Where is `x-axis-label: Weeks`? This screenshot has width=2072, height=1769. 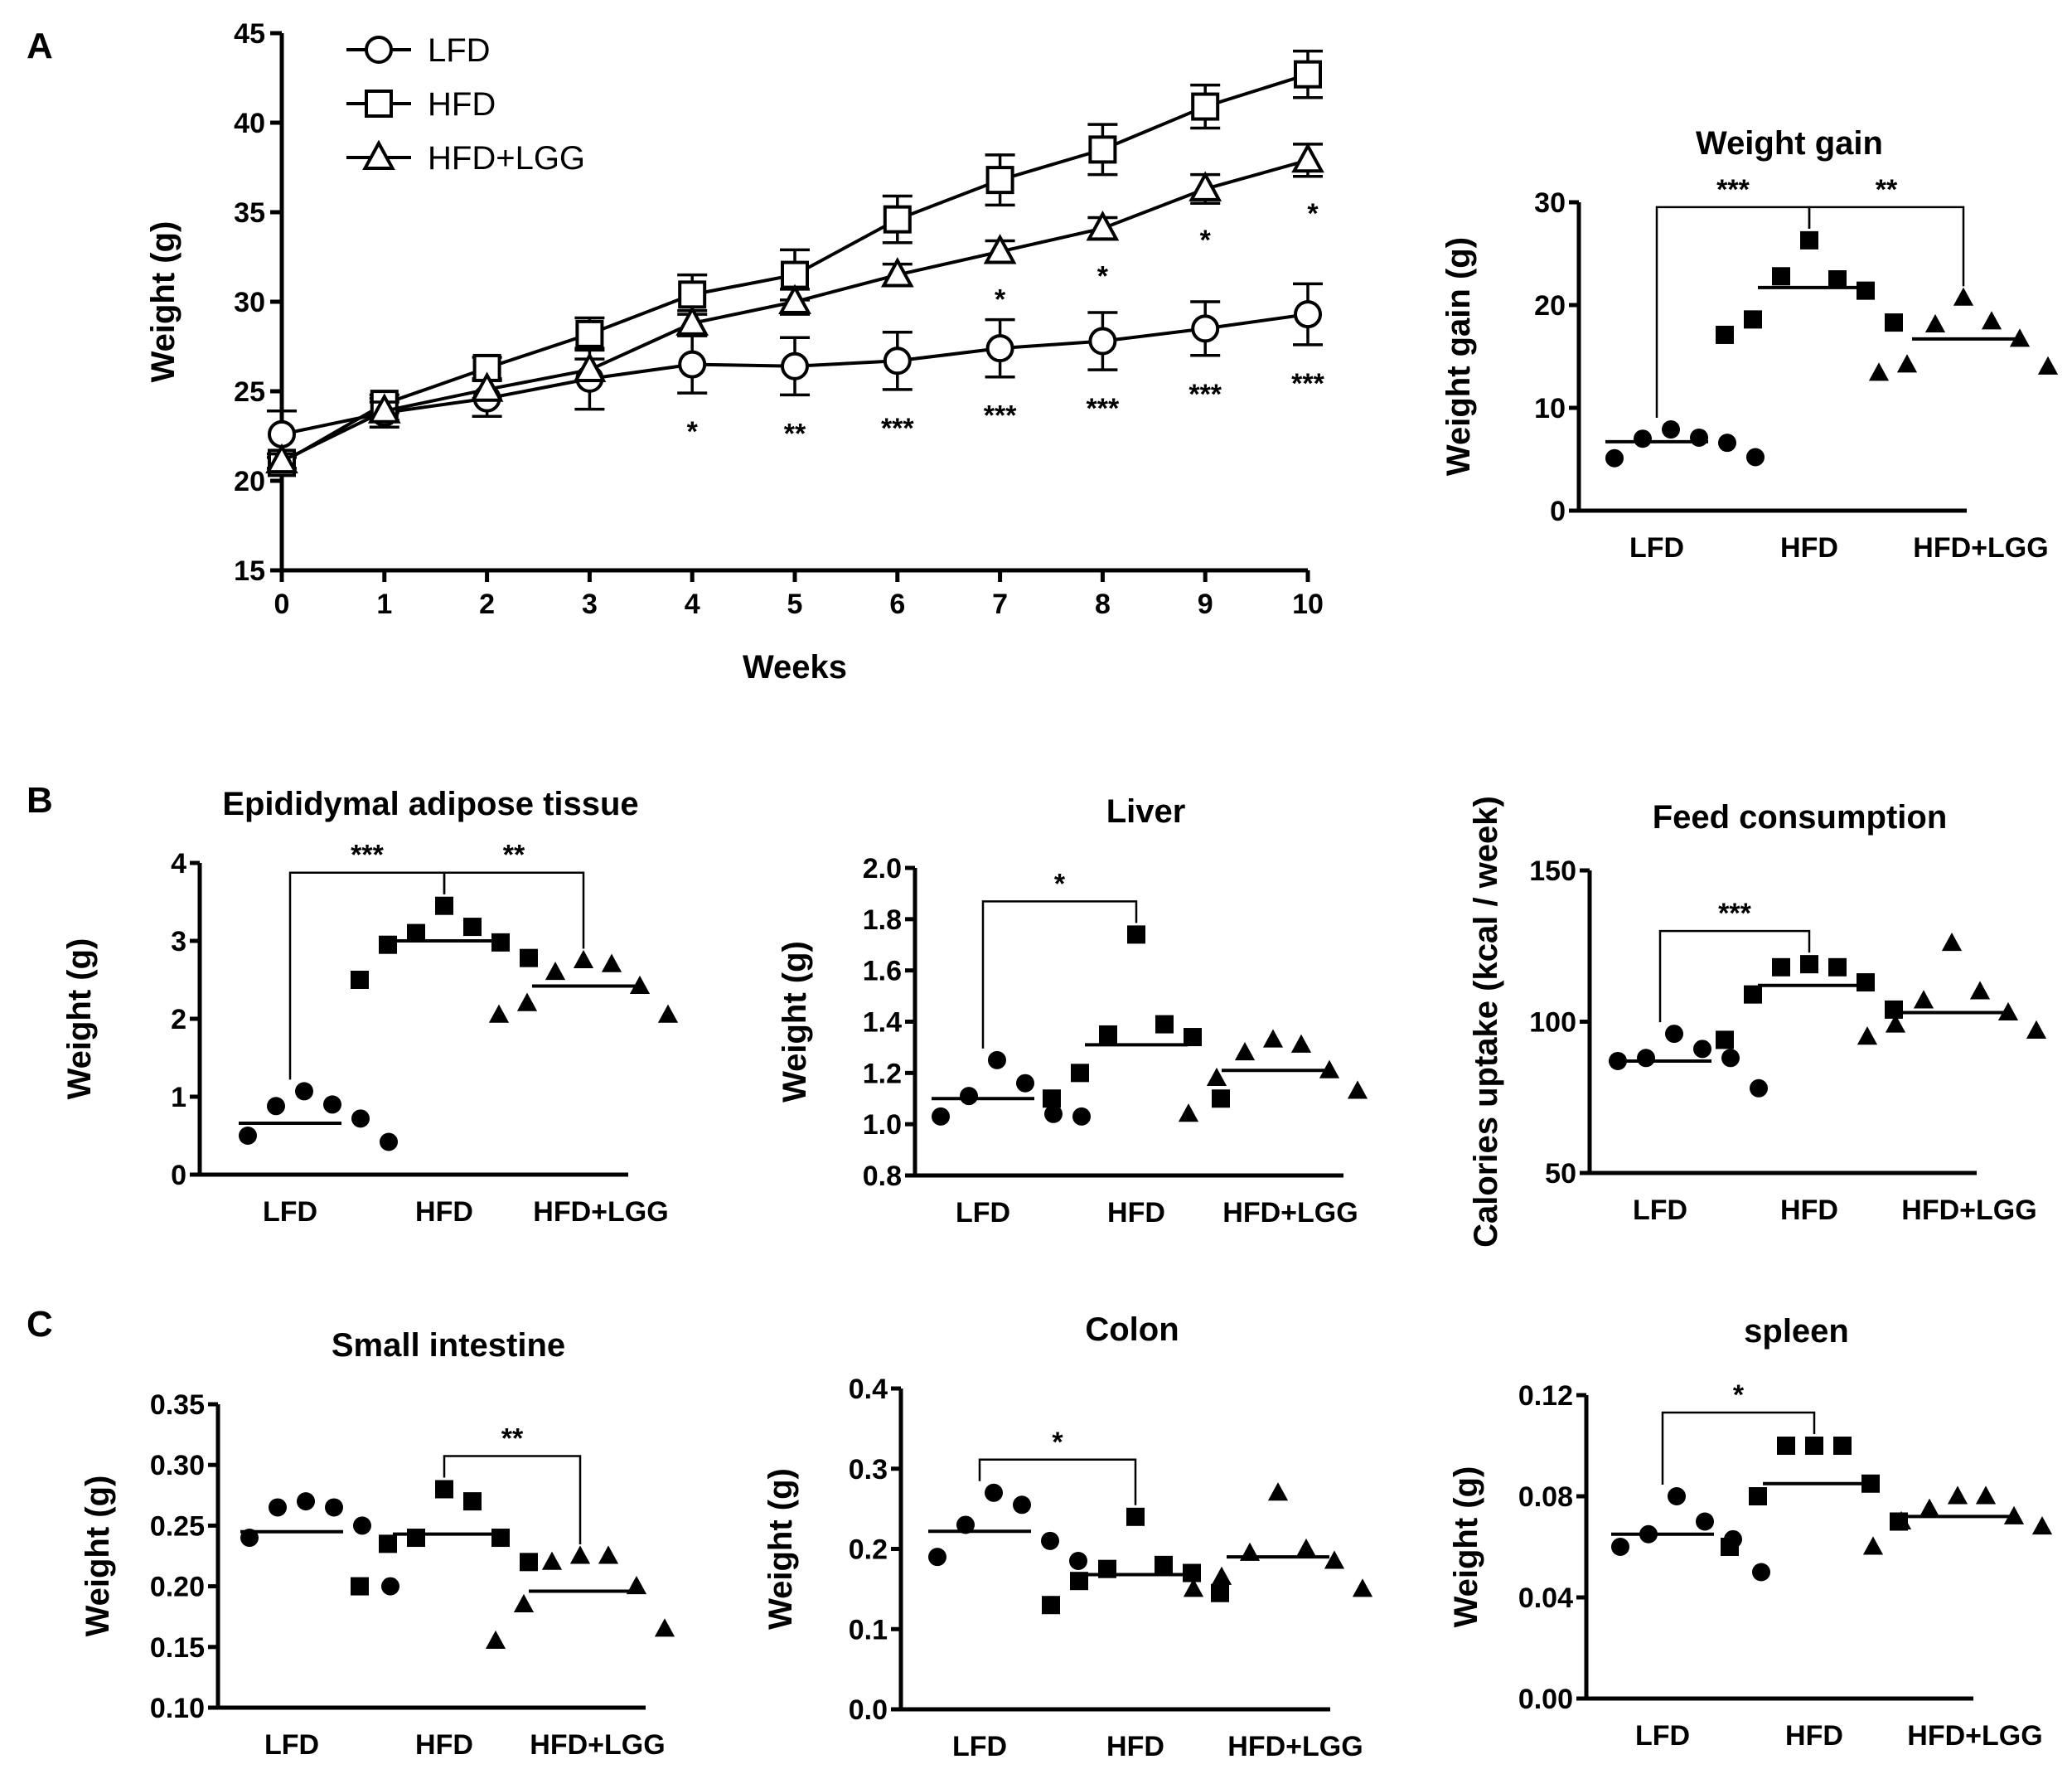 x-axis-label: Weeks is located at coordinates (795, 667).